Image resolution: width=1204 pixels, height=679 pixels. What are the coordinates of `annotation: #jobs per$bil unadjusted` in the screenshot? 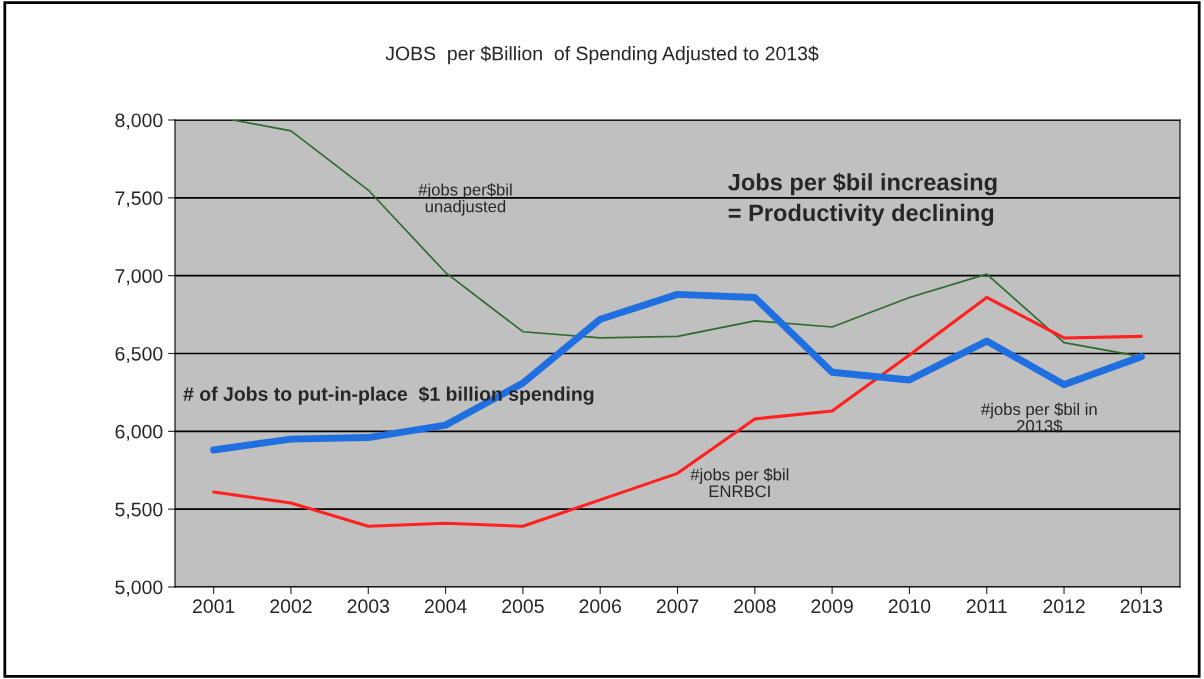 It's located at (465, 199).